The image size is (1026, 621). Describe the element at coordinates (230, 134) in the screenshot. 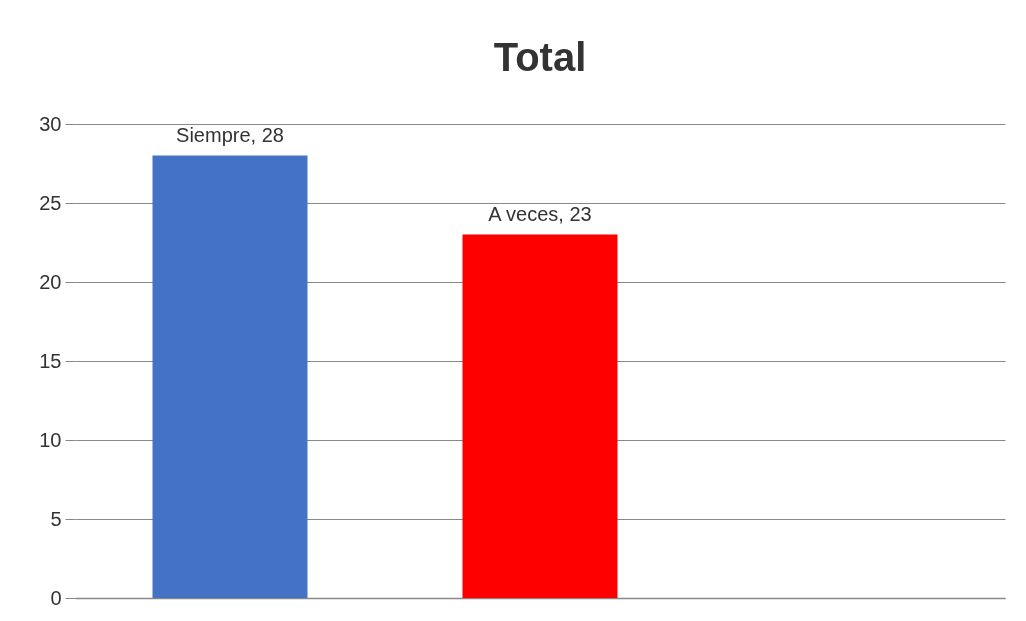

I see `data-label: Siempre, 28` at that location.